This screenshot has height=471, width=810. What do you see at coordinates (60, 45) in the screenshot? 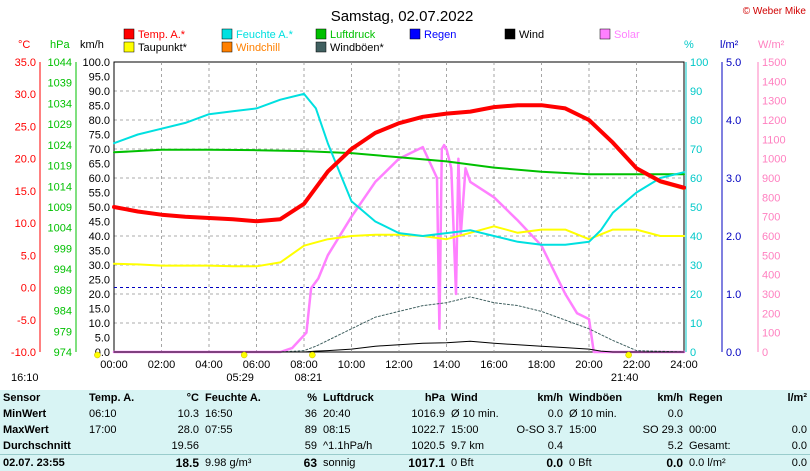
I see `left-axis-unit: hPa` at bounding box center [60, 45].